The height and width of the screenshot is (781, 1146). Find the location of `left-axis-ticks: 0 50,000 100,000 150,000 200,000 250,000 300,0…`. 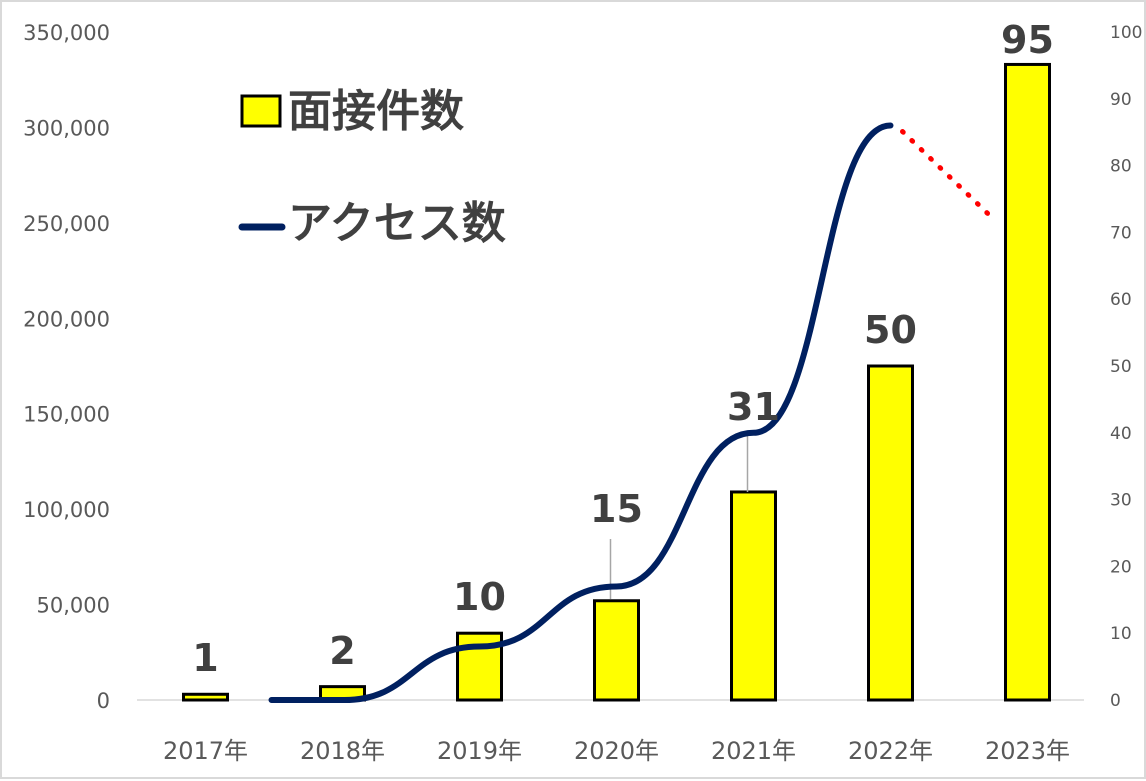

left-axis-ticks: 0 50,000 100,000 150,000 200,000 250,000 300,0… is located at coordinates (66, 367).